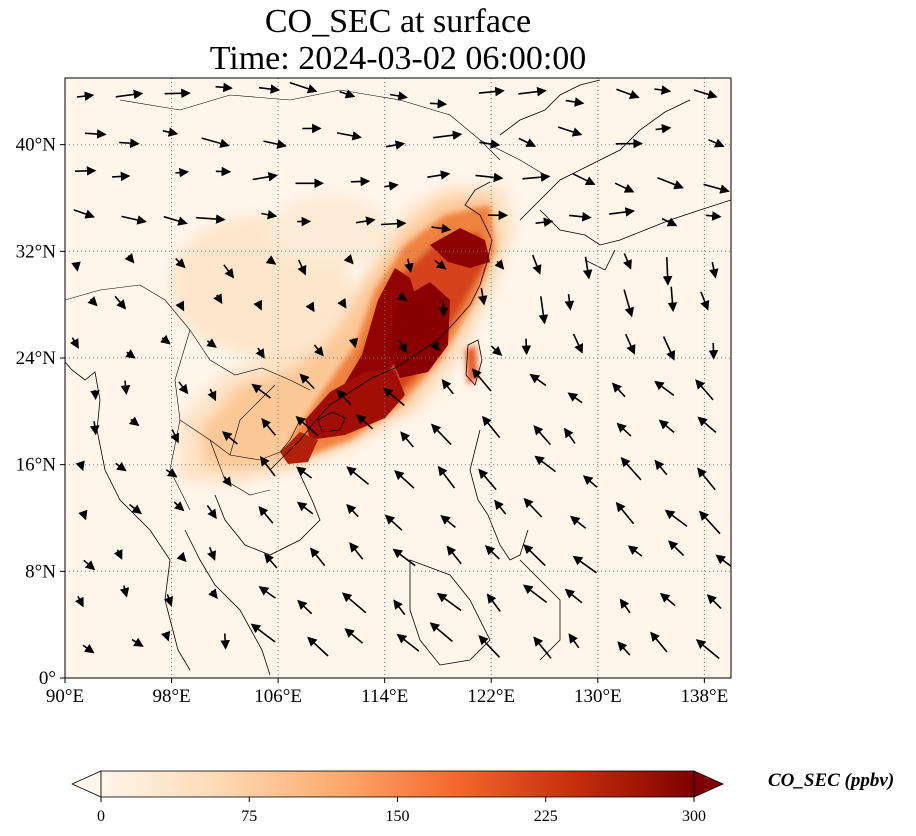  Describe the element at coordinates (101, 816) in the screenshot. I see `colorbar-tick-label: 0` at that location.